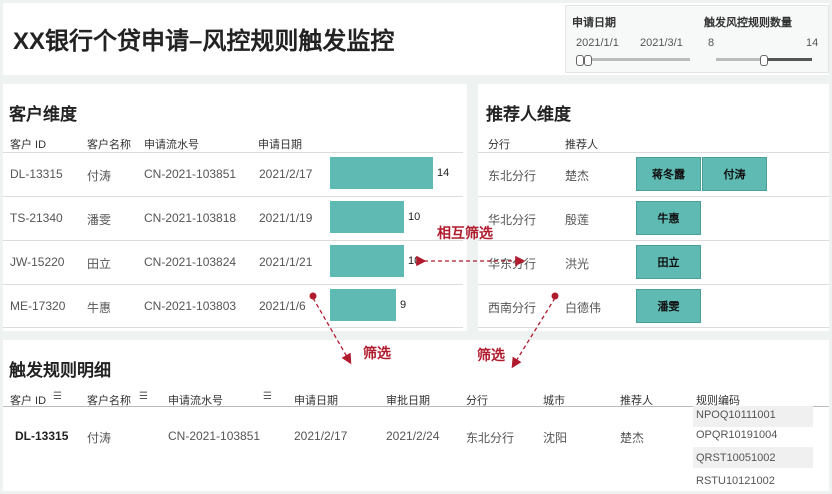 This screenshot has width=832, height=494. I want to click on apply-date: 2021/1/6, so click(282, 306).